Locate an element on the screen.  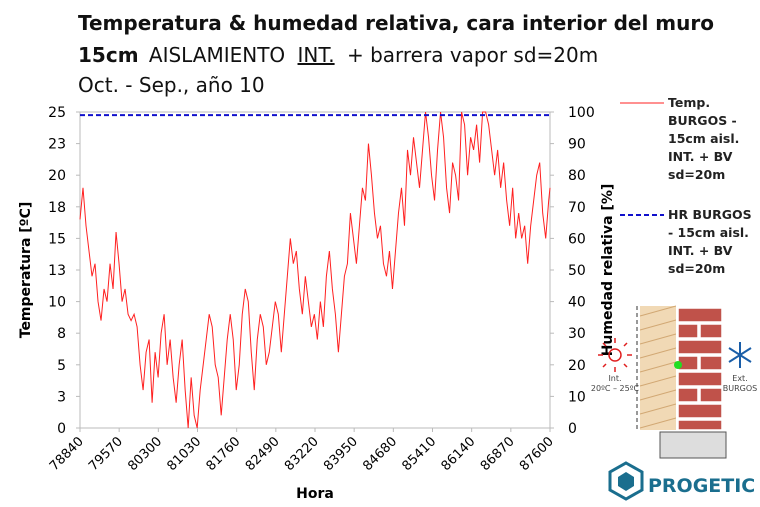
y2-axis-label: Humedad relativa [%] is located at coordinates (608, 270).